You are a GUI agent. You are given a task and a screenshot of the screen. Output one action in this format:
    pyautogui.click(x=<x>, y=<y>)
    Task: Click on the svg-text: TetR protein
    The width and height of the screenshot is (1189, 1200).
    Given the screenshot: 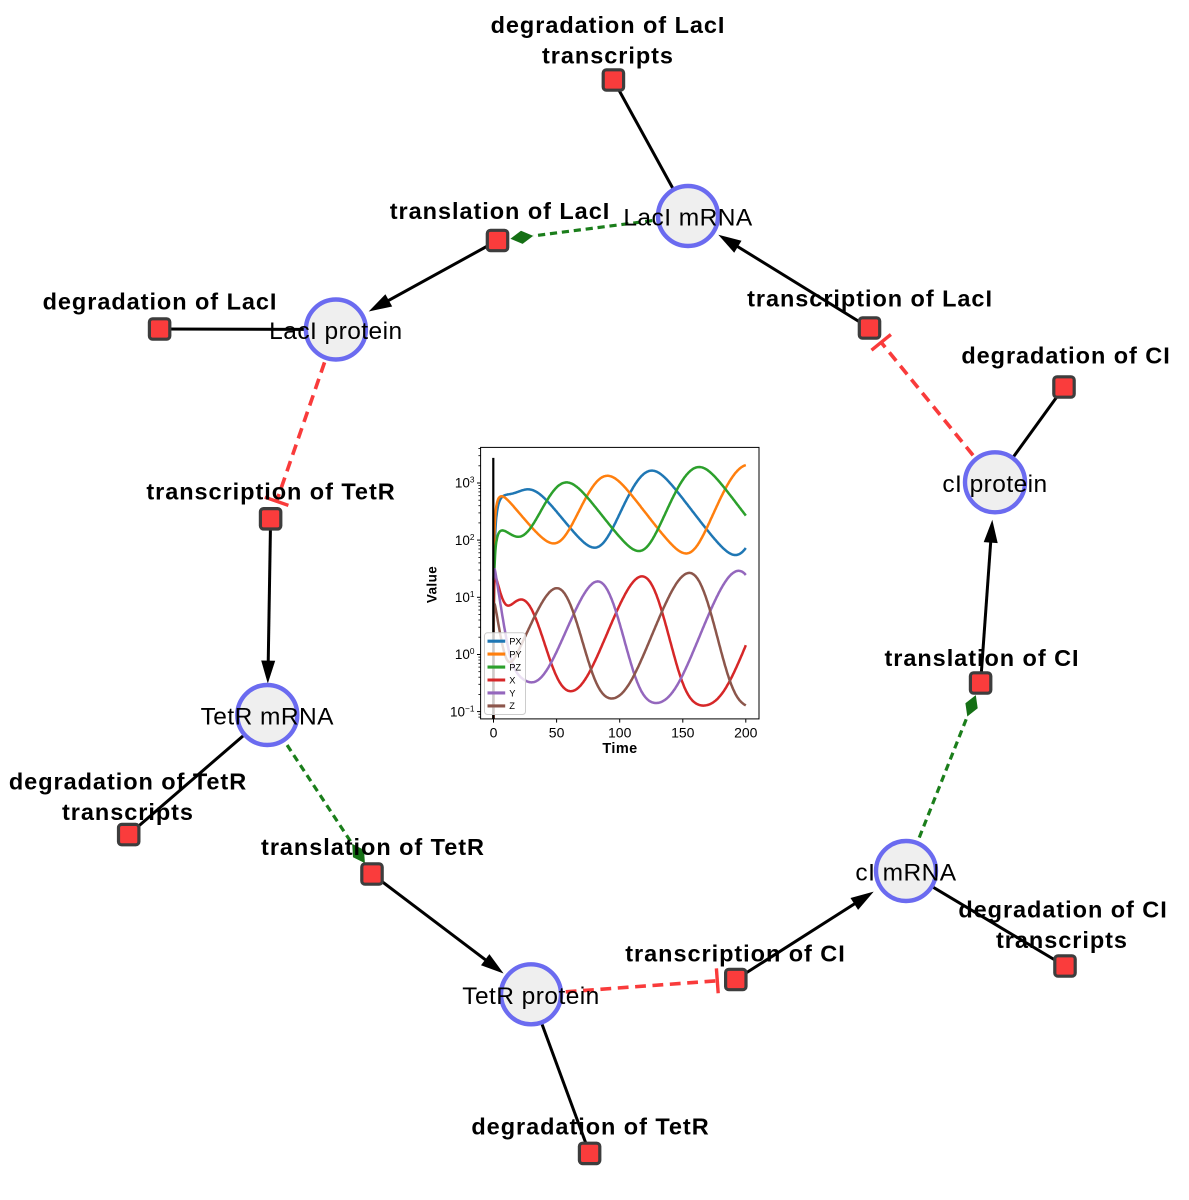 What is the action you would take?
    pyautogui.click(x=531, y=996)
    